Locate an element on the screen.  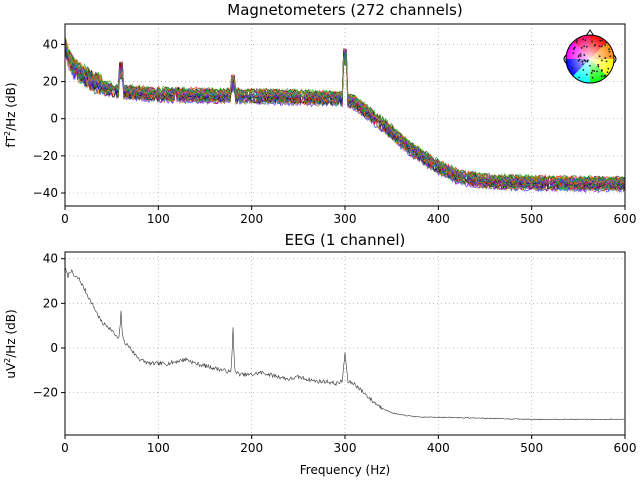
eeg-y-unit-exponent: 2 is located at coordinates (7, 360).